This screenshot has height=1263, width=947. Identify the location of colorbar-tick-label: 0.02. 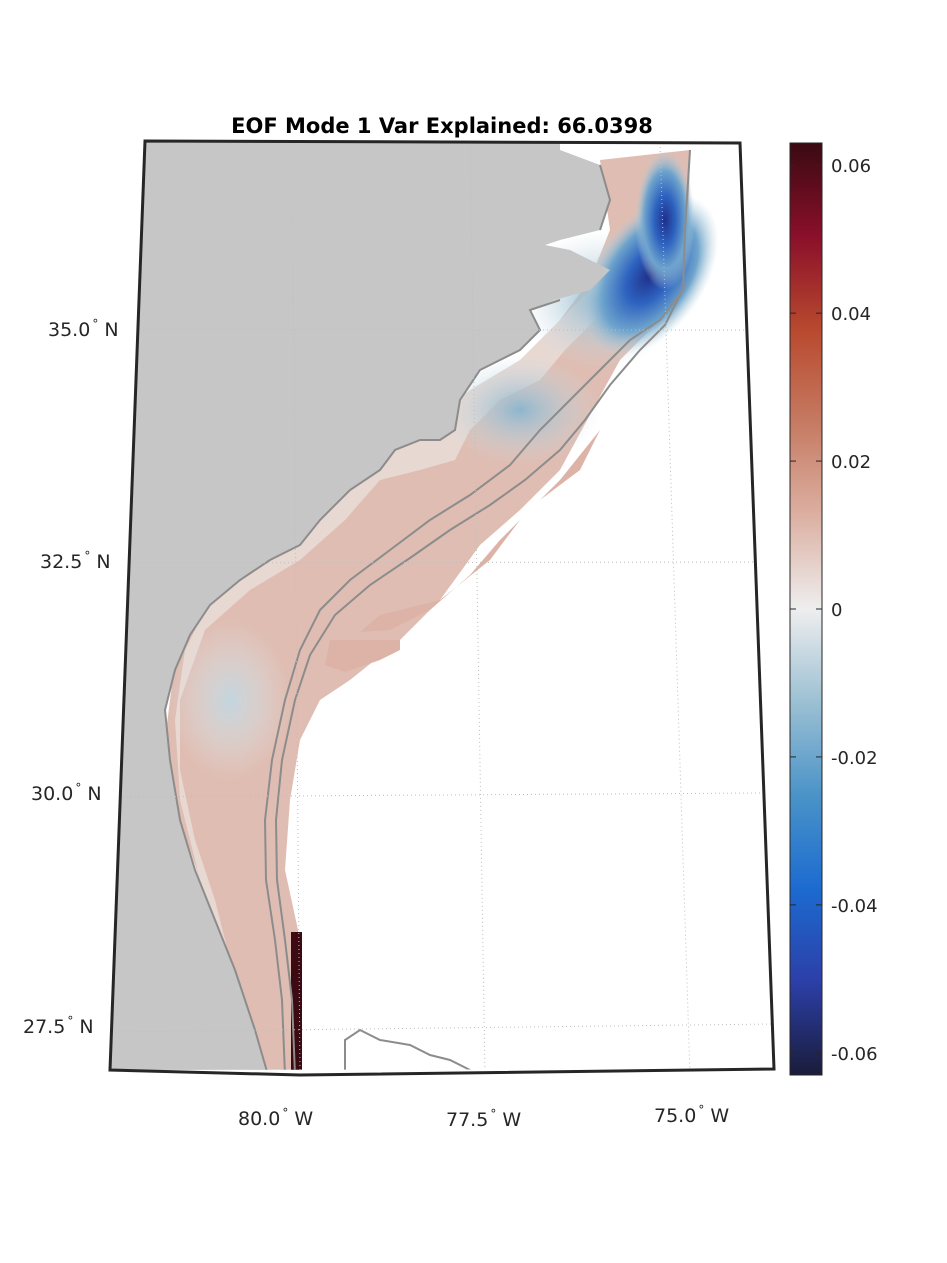
(851, 462).